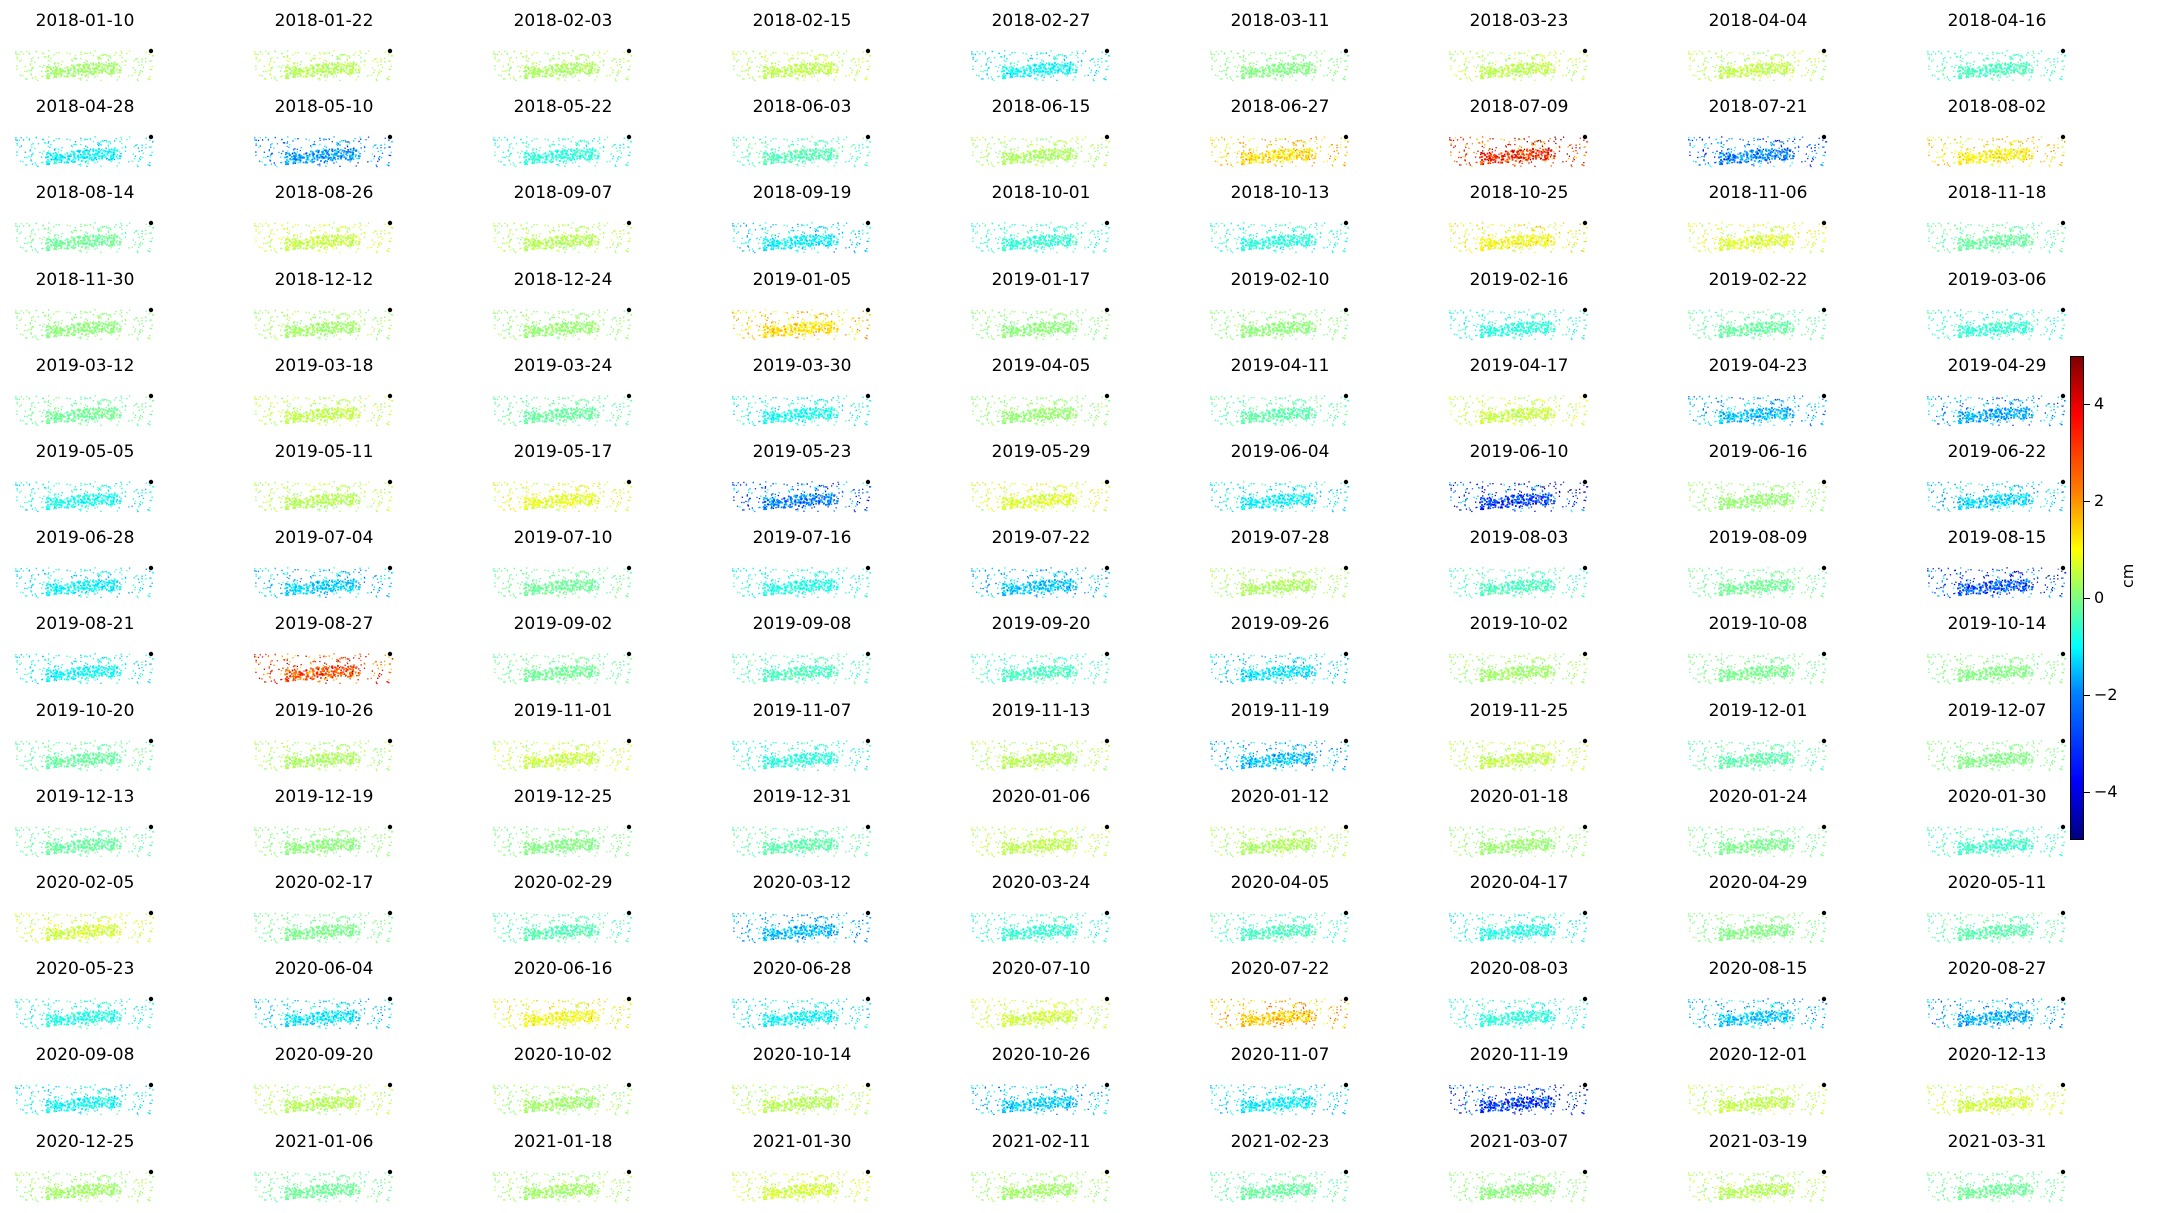 The width and height of the screenshot is (2161, 1213). Describe the element at coordinates (1280, 366) in the screenshot. I see `panel-title: 2019-04-11` at that location.